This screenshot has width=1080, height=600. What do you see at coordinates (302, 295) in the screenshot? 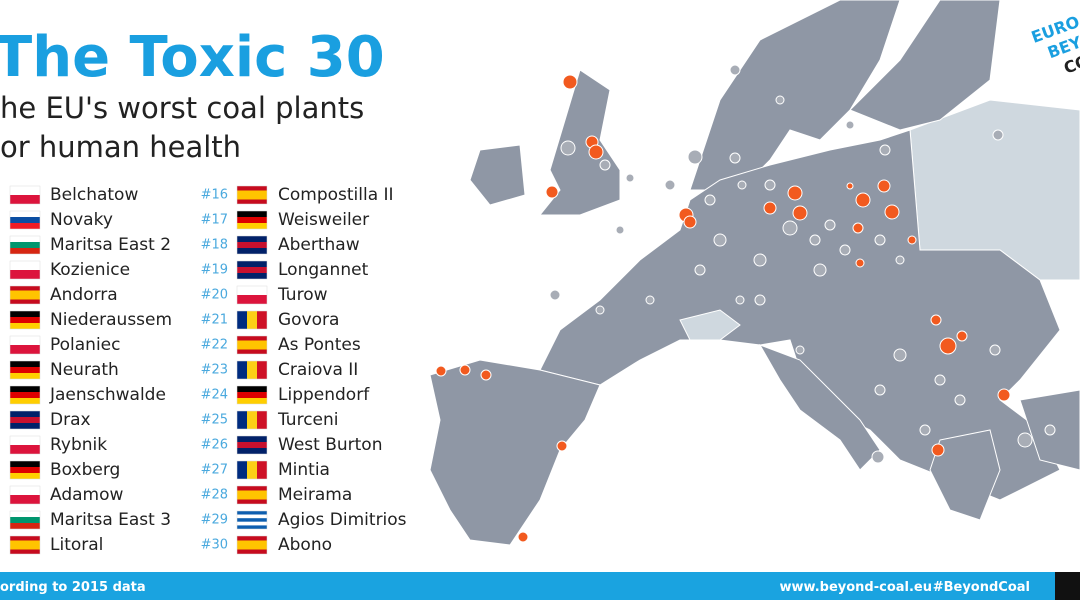
I see `plant-name: Turow` at bounding box center [302, 295].